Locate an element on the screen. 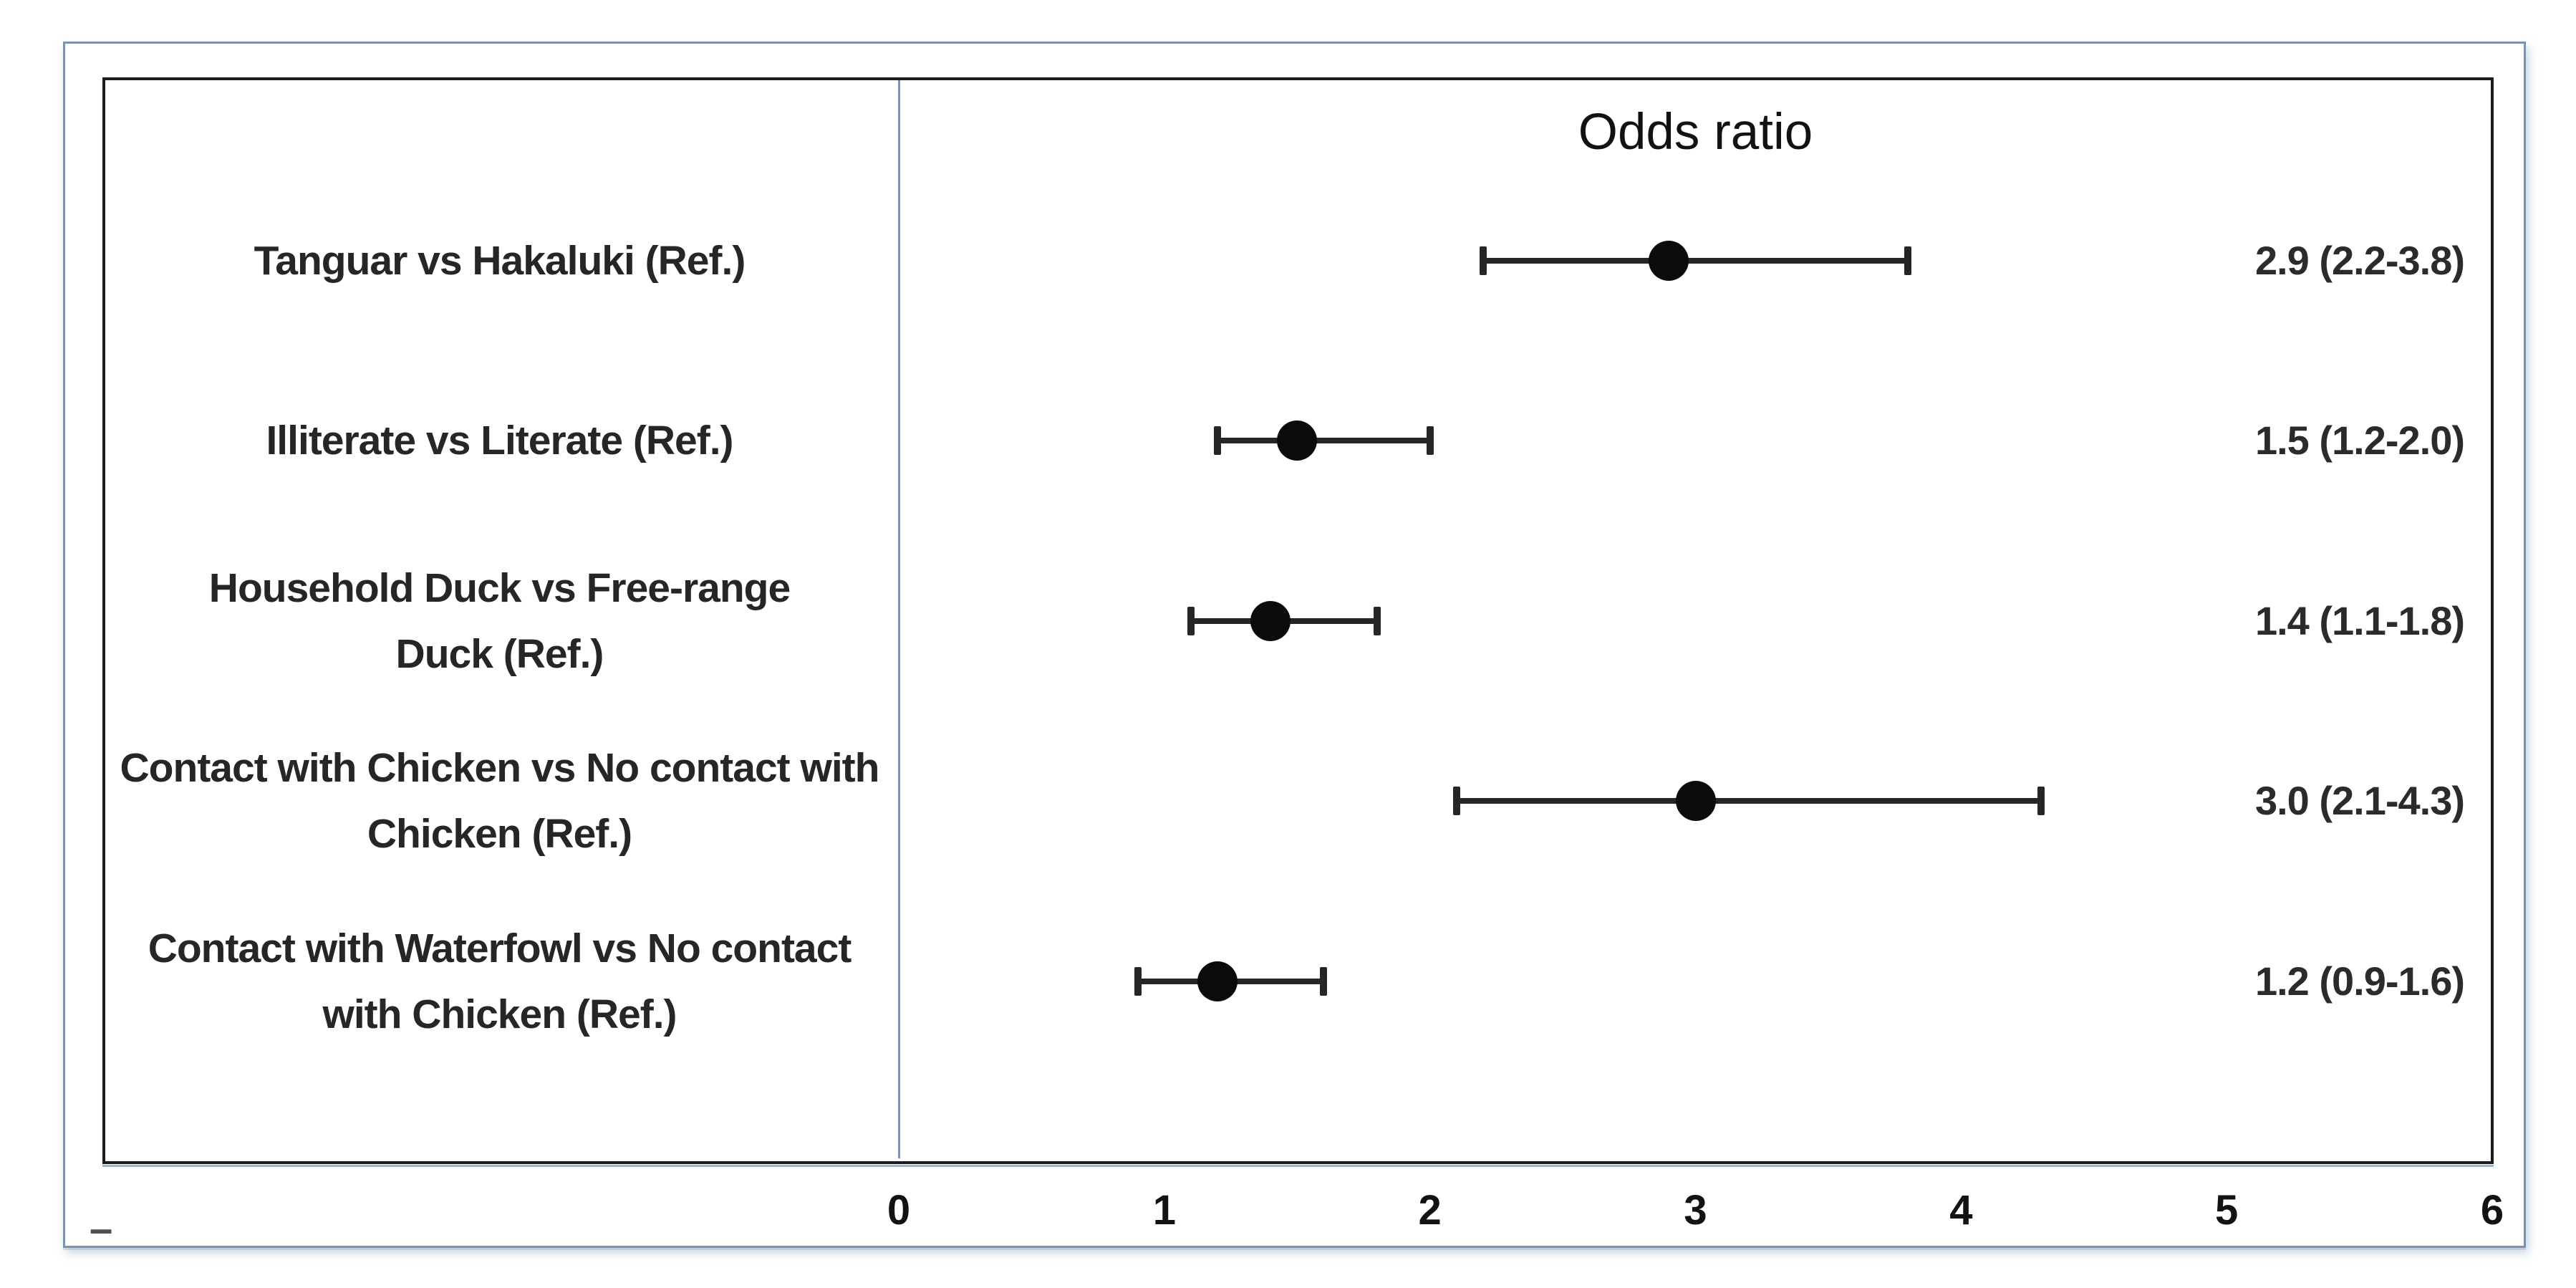 The image size is (2576, 1288). x-axis-line is located at coordinates (1298, 1166).